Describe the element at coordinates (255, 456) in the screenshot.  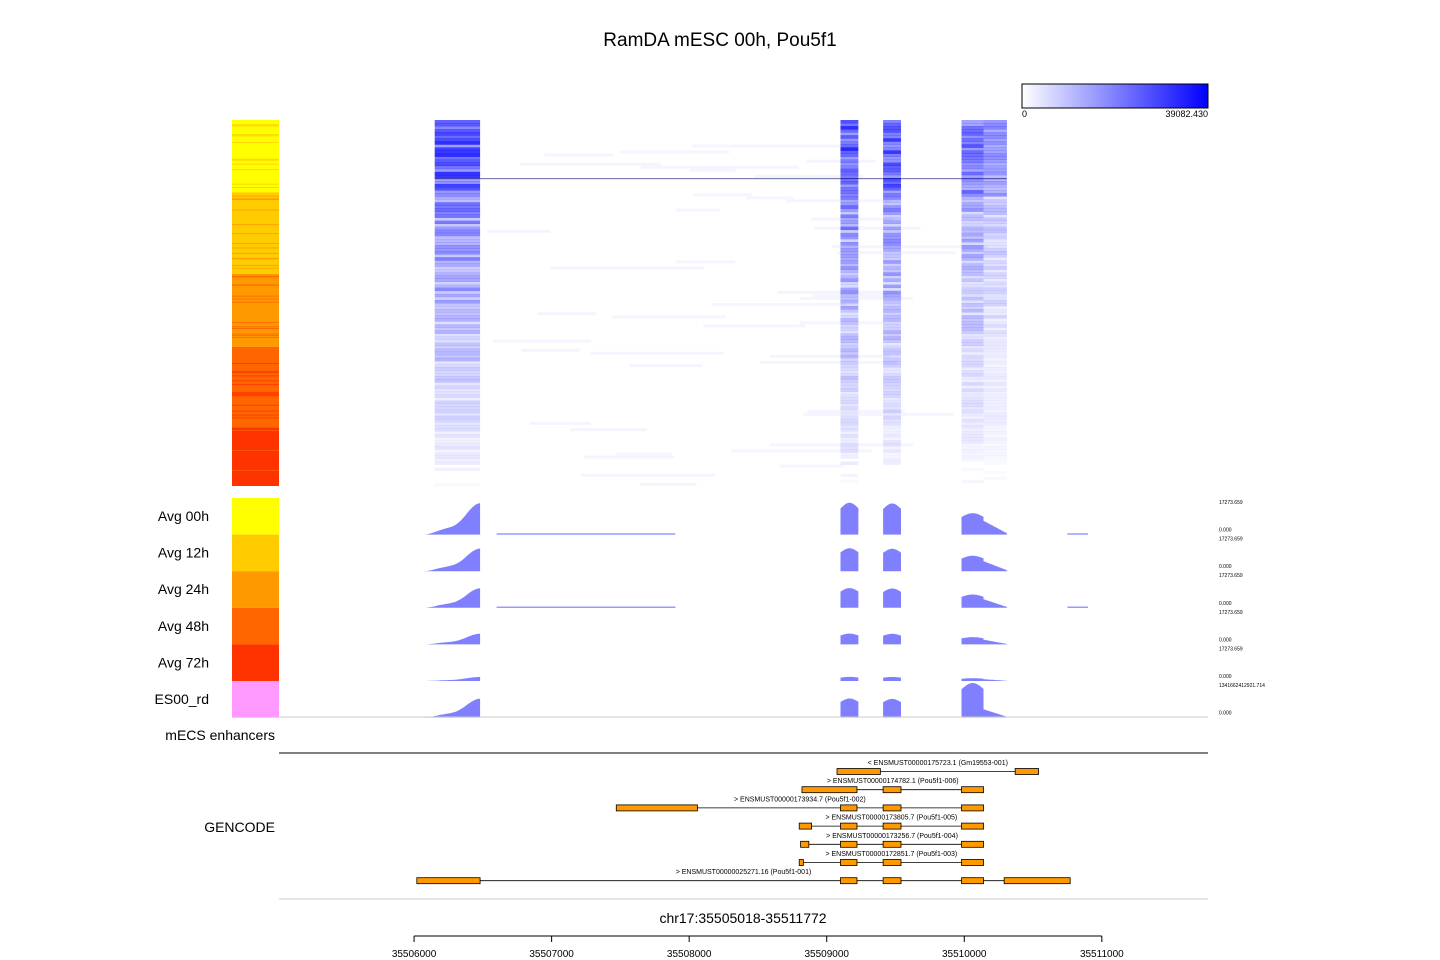
I see `group-band` at that location.